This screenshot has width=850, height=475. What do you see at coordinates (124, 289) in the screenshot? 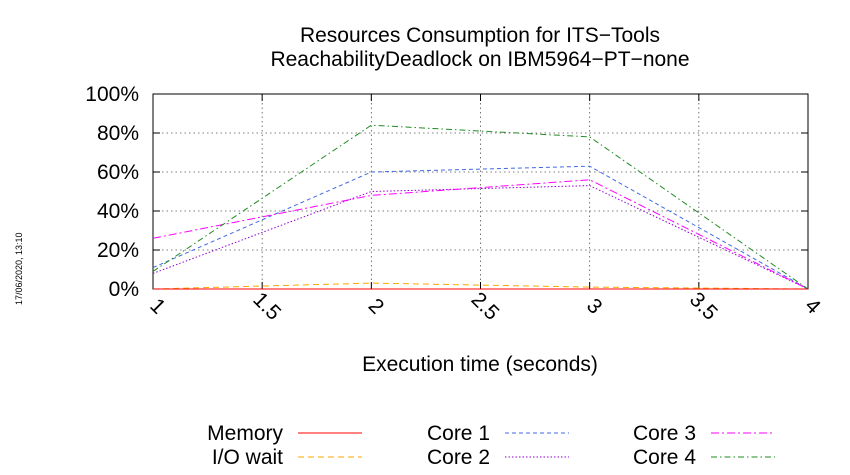
I see `y-tick-label: 0%` at bounding box center [124, 289].